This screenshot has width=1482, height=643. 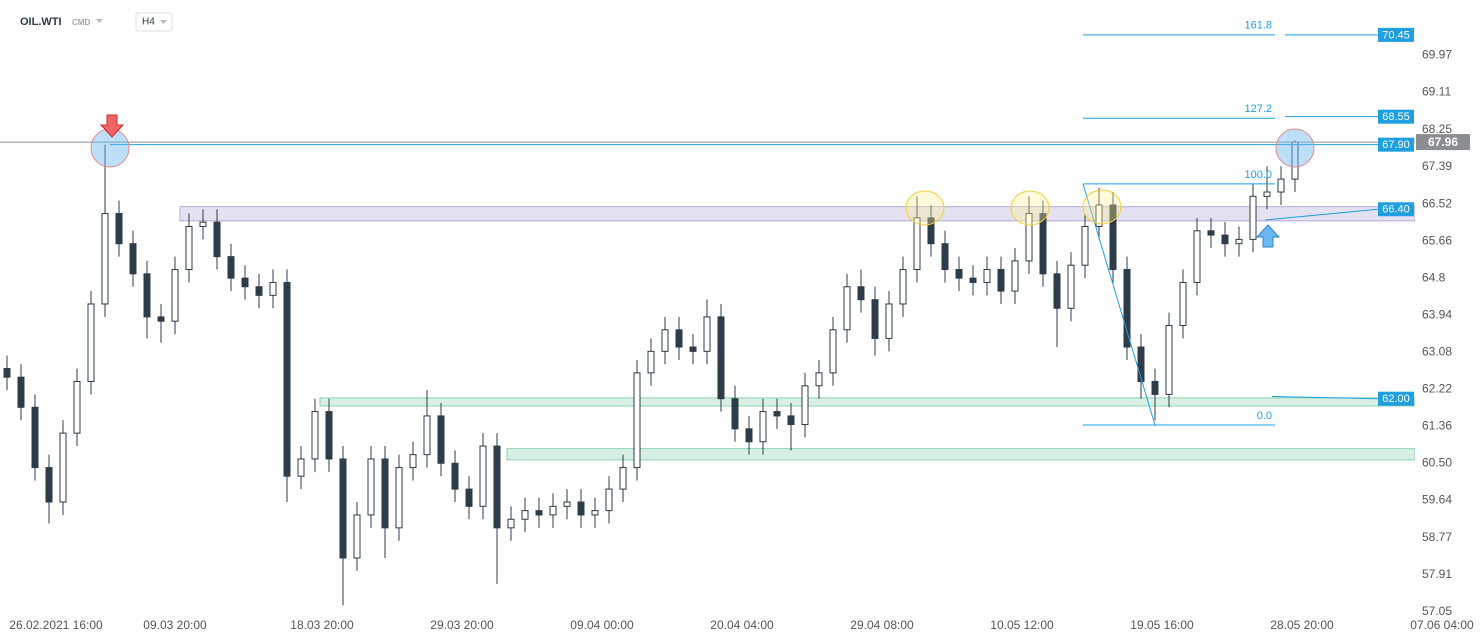 I want to click on y-tick-label: 57.05, so click(x=1437, y=611).